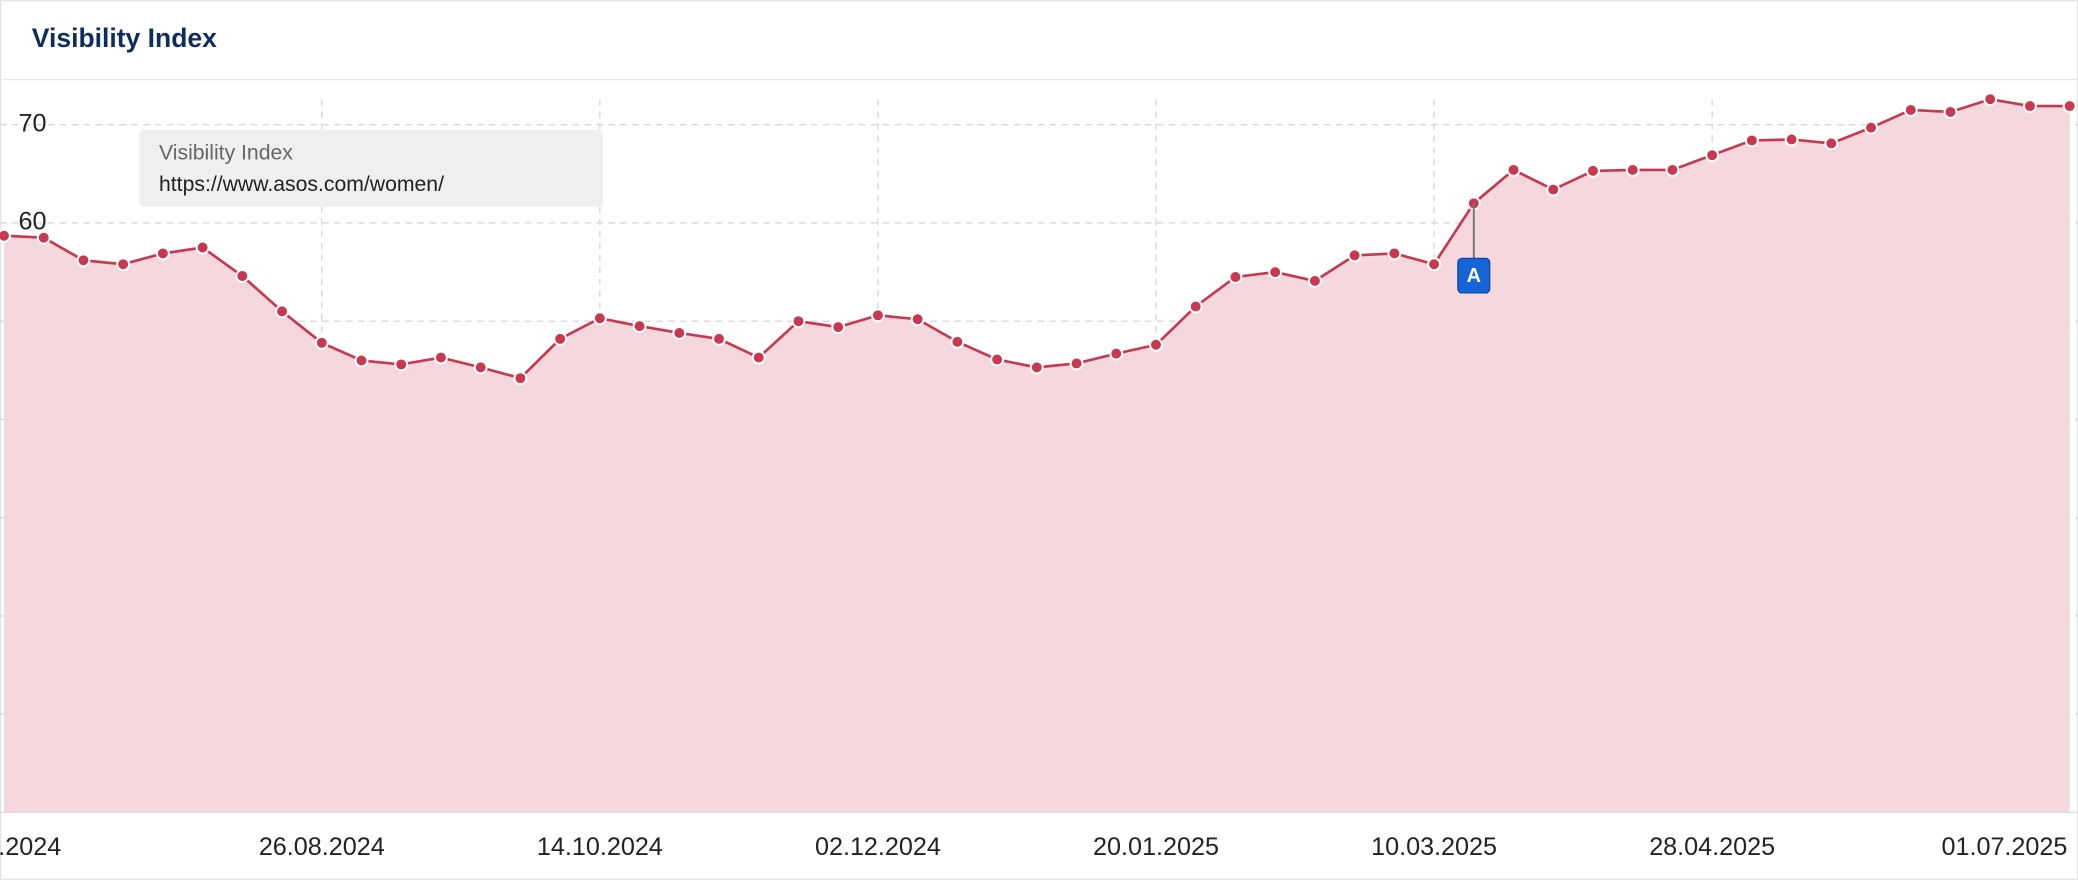  I want to click on x-tick-label: 30.06.2024, so click(30, 847).